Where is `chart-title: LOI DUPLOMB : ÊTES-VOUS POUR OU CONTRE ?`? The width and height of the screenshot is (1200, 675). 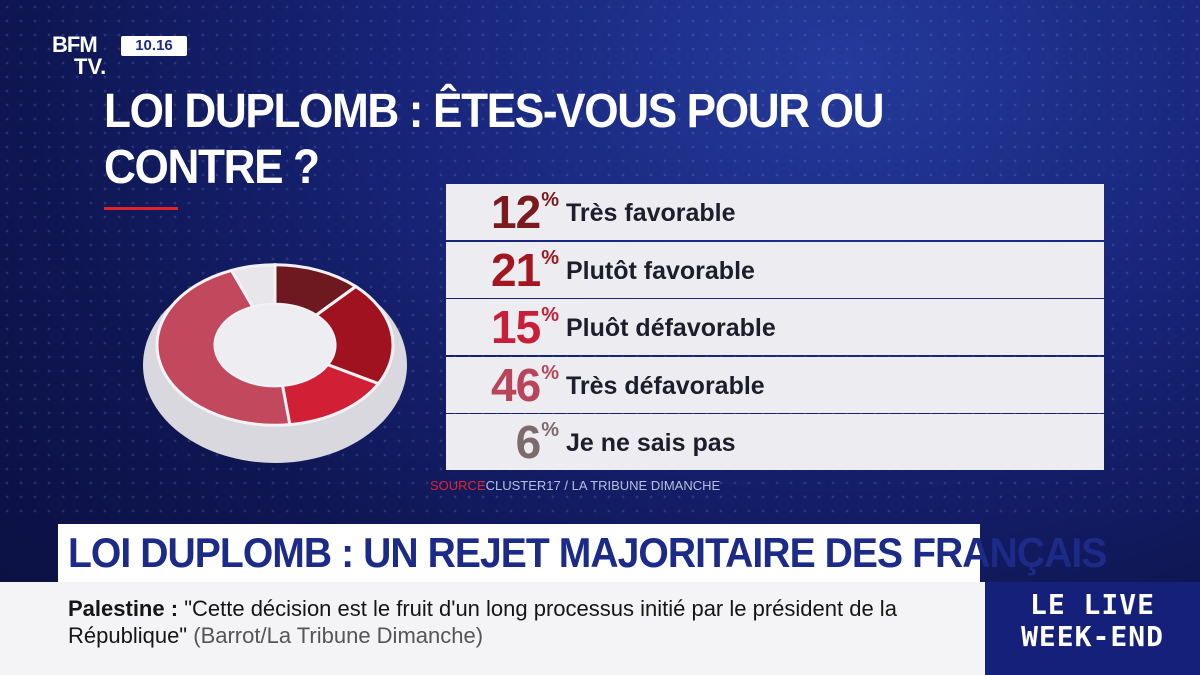
chart-title: LOI DUPLOMB : ÊTES-VOUS POUR OU CONTRE ? is located at coordinates (494, 139).